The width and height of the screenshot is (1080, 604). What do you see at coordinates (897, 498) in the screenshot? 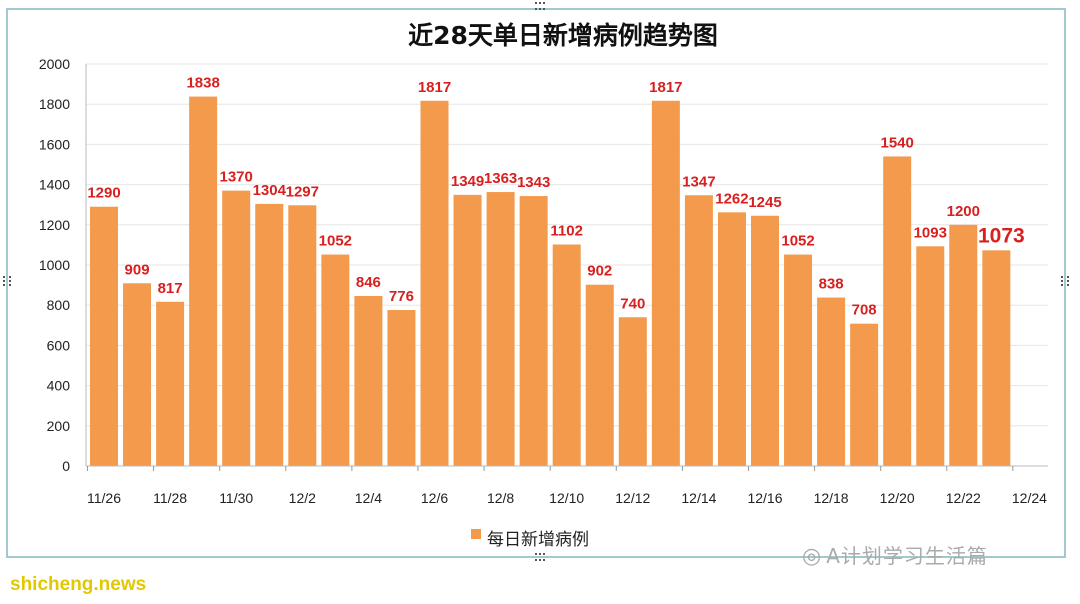
I see `x-tick-label: 12/20` at bounding box center [897, 498].